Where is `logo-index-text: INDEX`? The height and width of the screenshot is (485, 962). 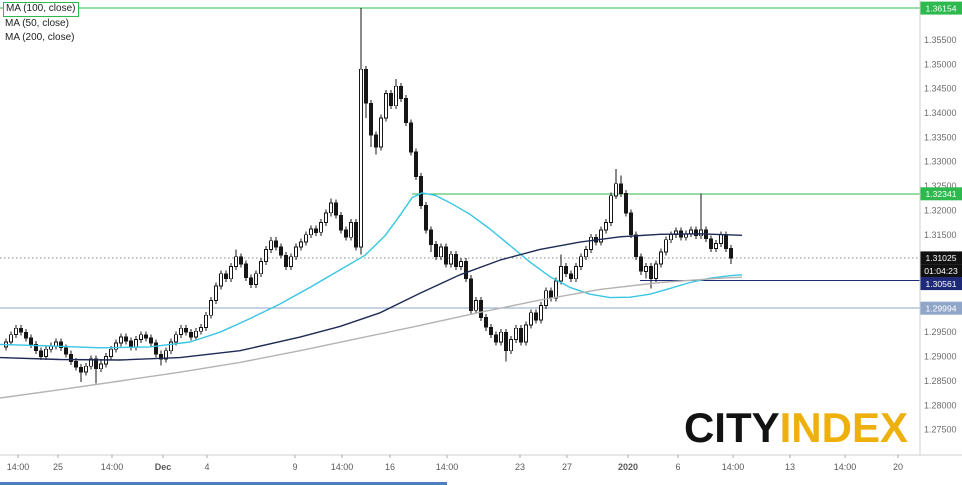 logo-index-text: INDEX is located at coordinates (843, 427).